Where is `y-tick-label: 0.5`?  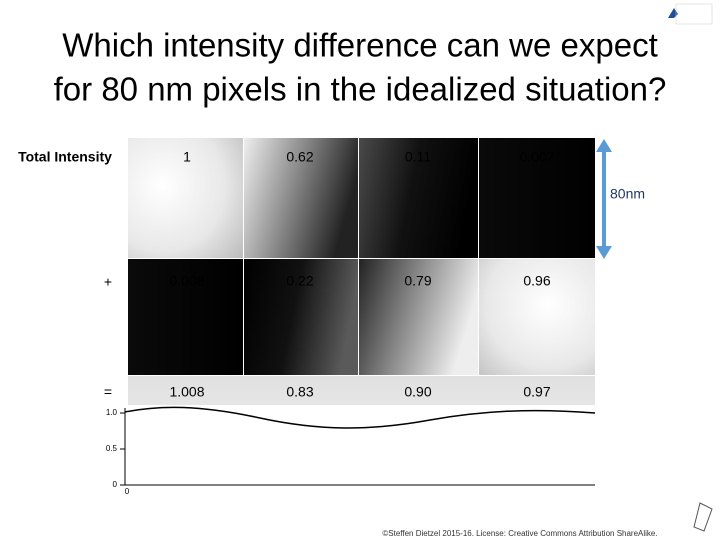 y-tick-label: 0.5 is located at coordinates (112, 448).